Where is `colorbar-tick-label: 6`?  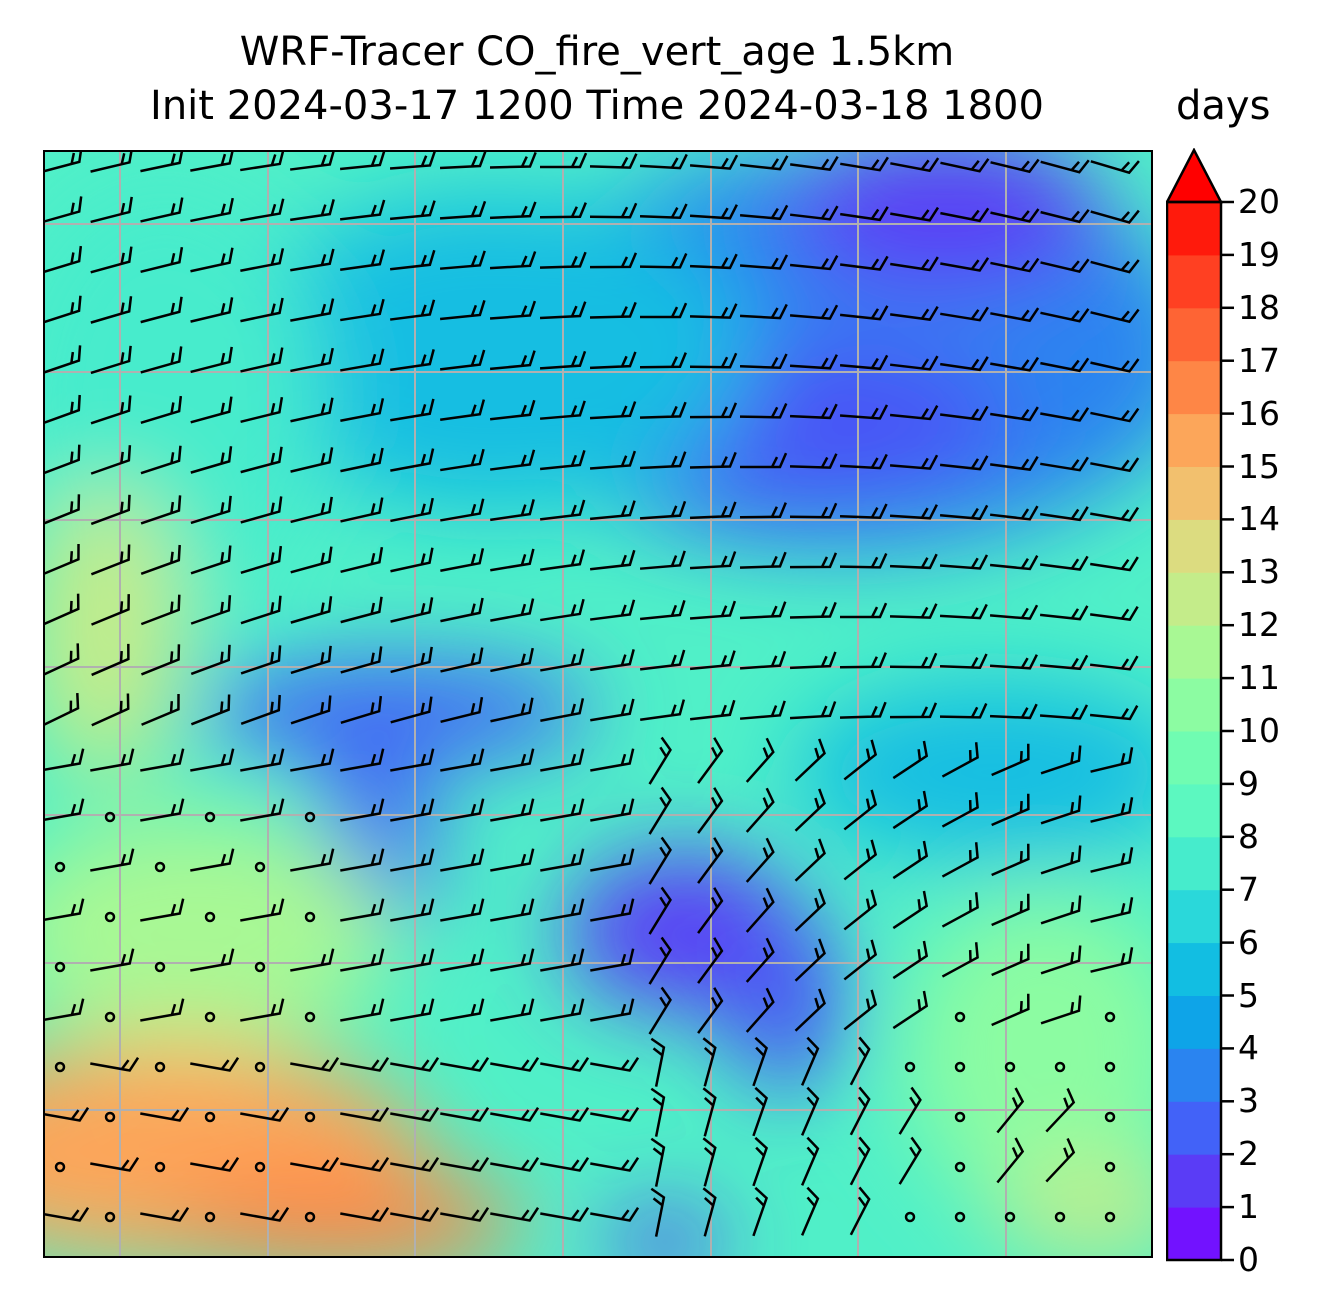
colorbar-tick-label: 6 is located at coordinates (1248, 942).